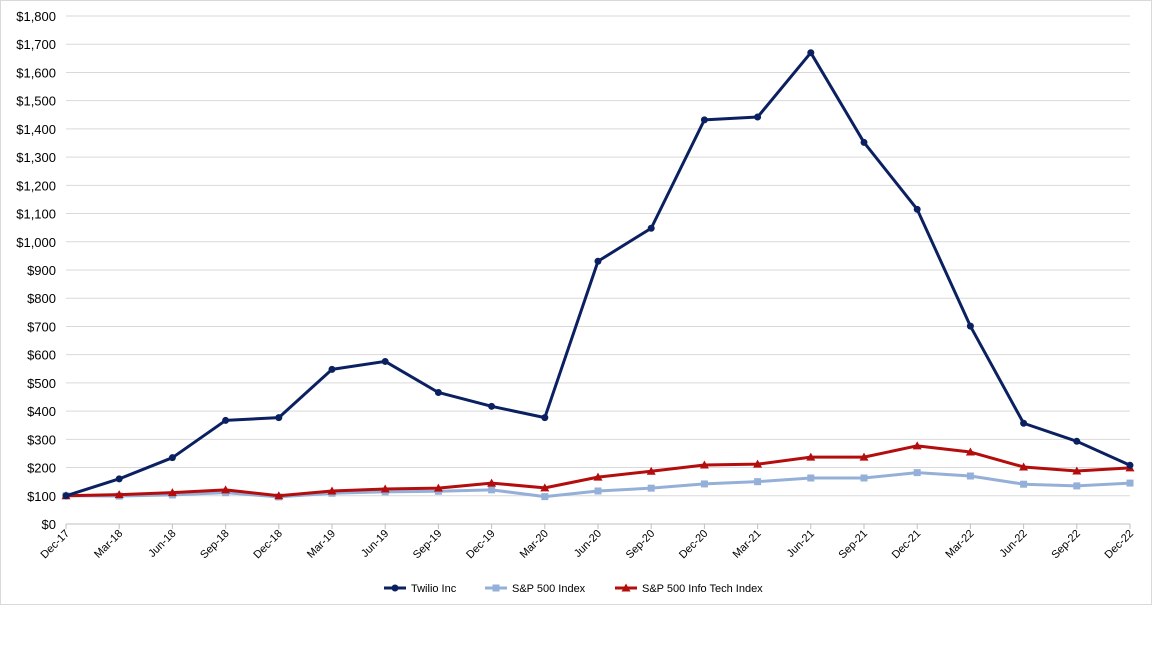 Image resolution: width=1154 pixels, height=648 pixels. What do you see at coordinates (49, 524) in the screenshot?
I see `y-tick-label: $0` at bounding box center [49, 524].